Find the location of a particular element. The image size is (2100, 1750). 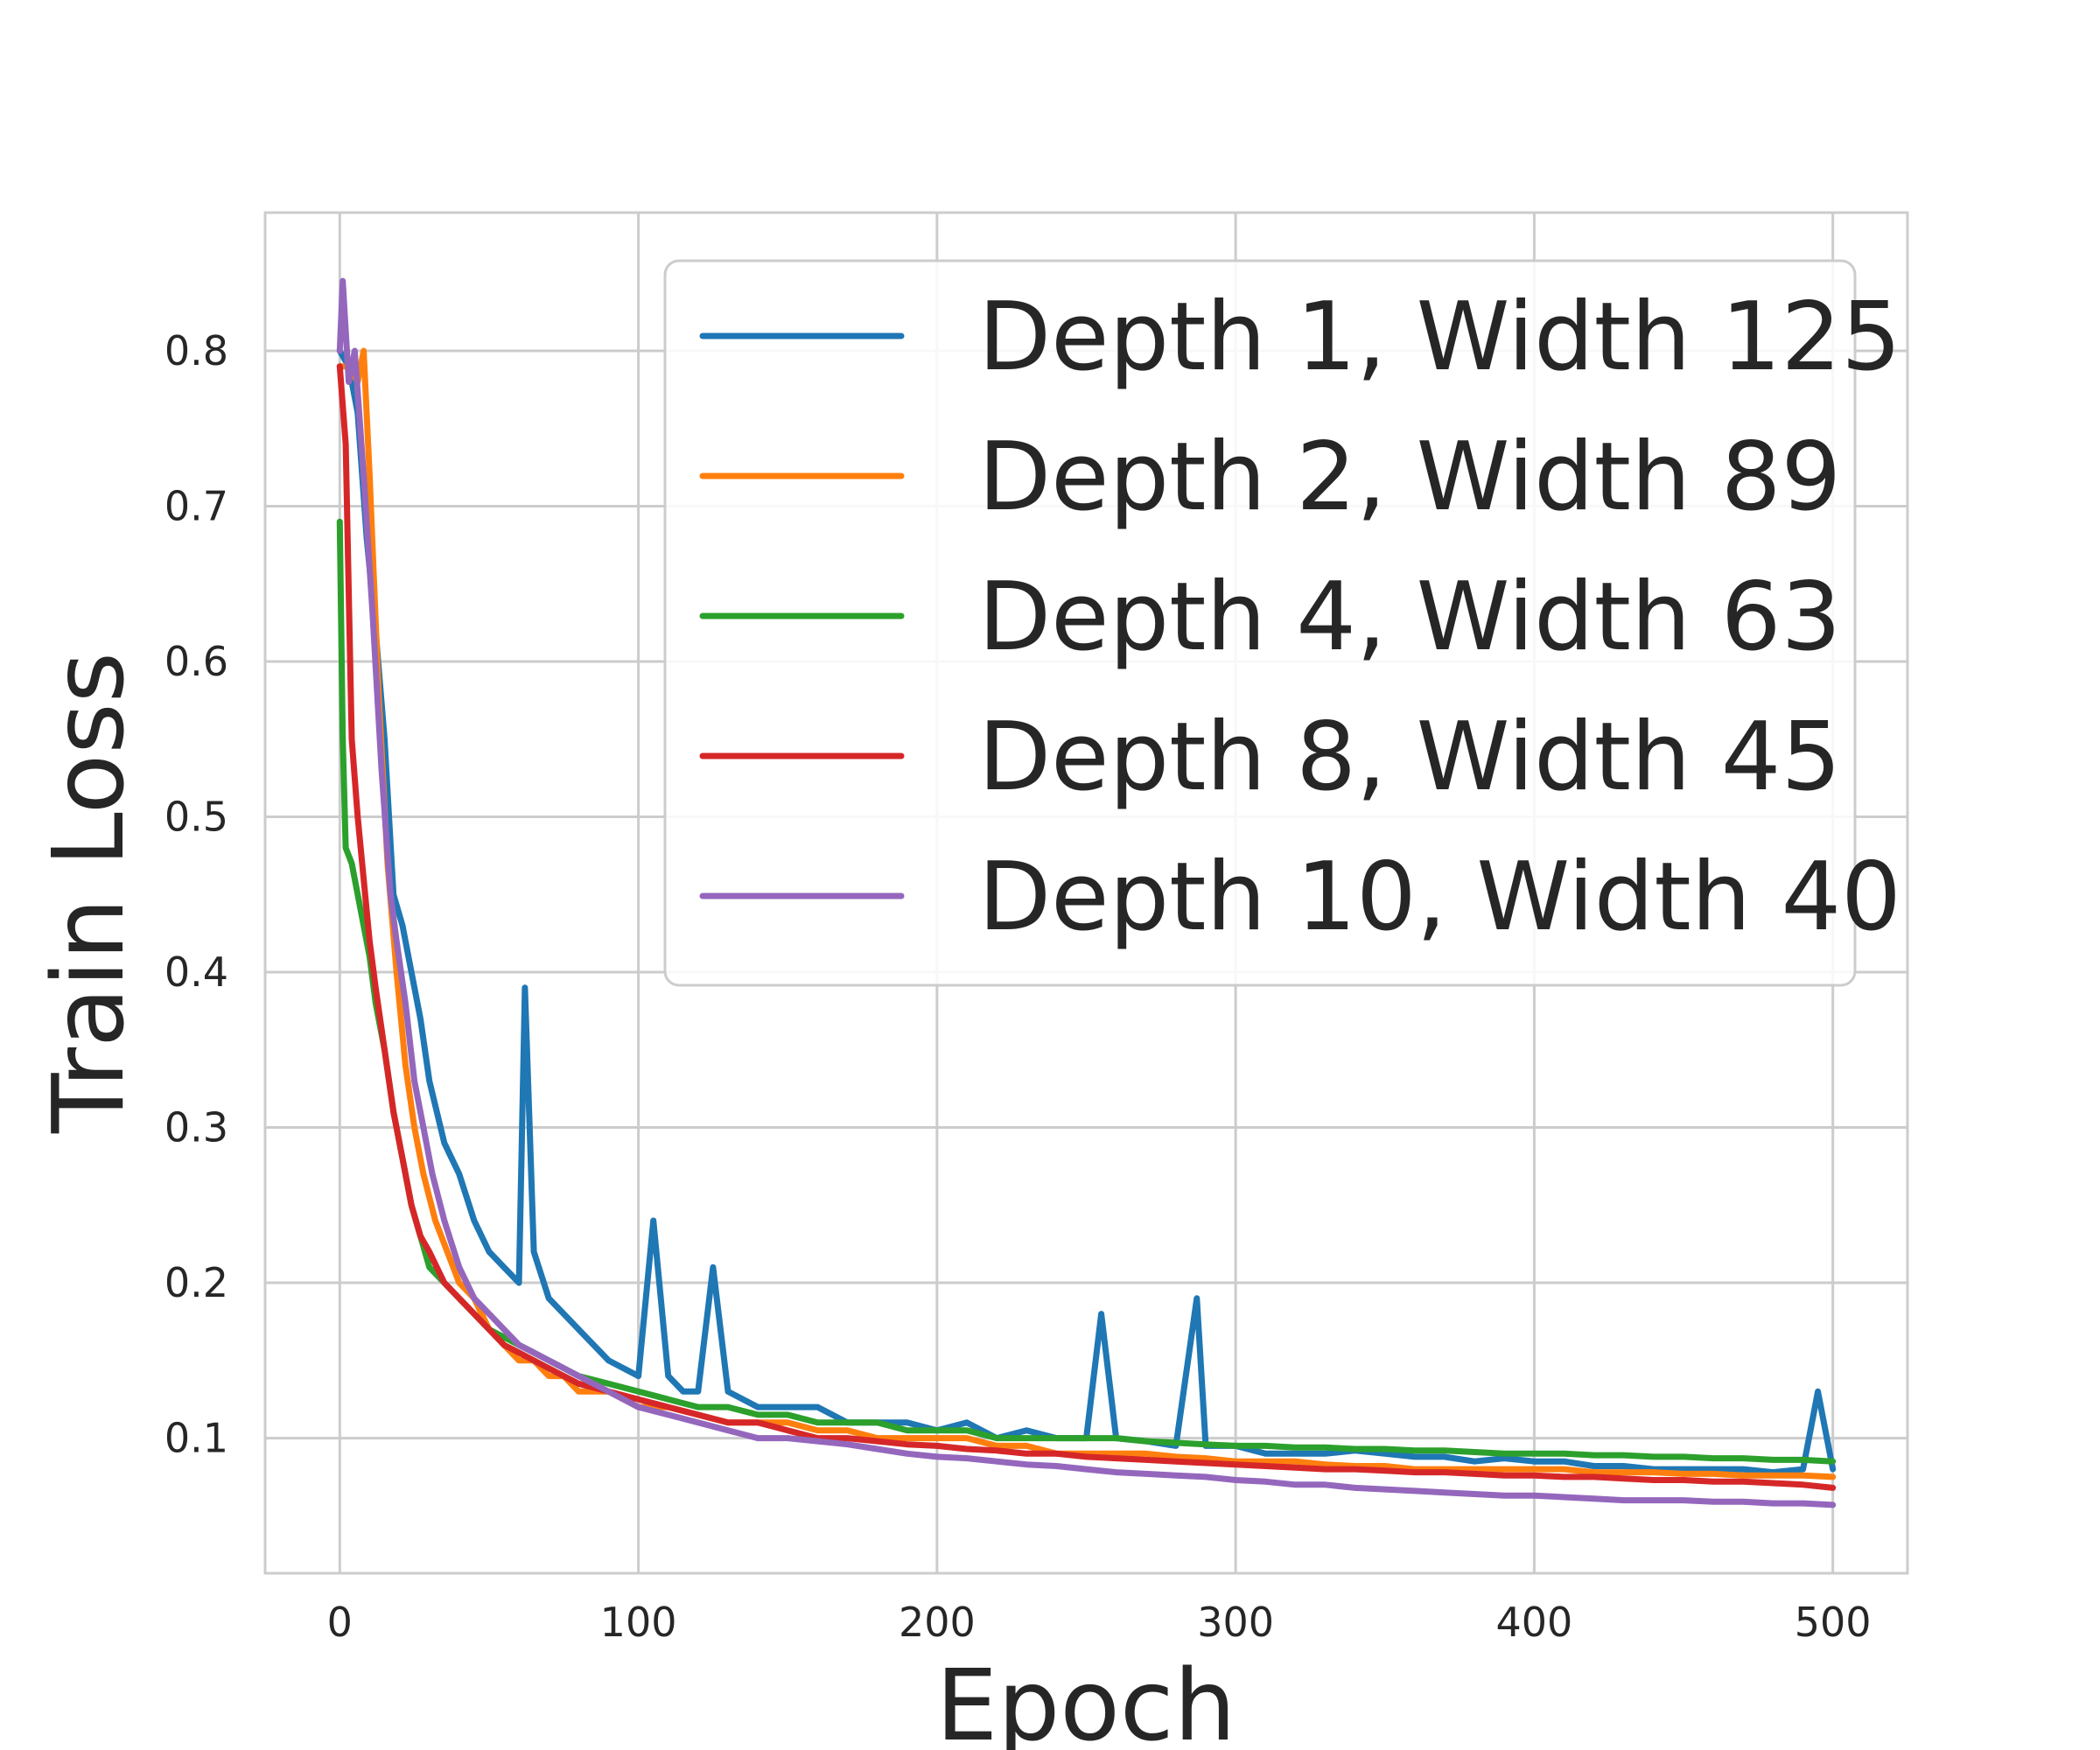

legend-label: Depth 10, Width 40 is located at coordinates (1439, 897).